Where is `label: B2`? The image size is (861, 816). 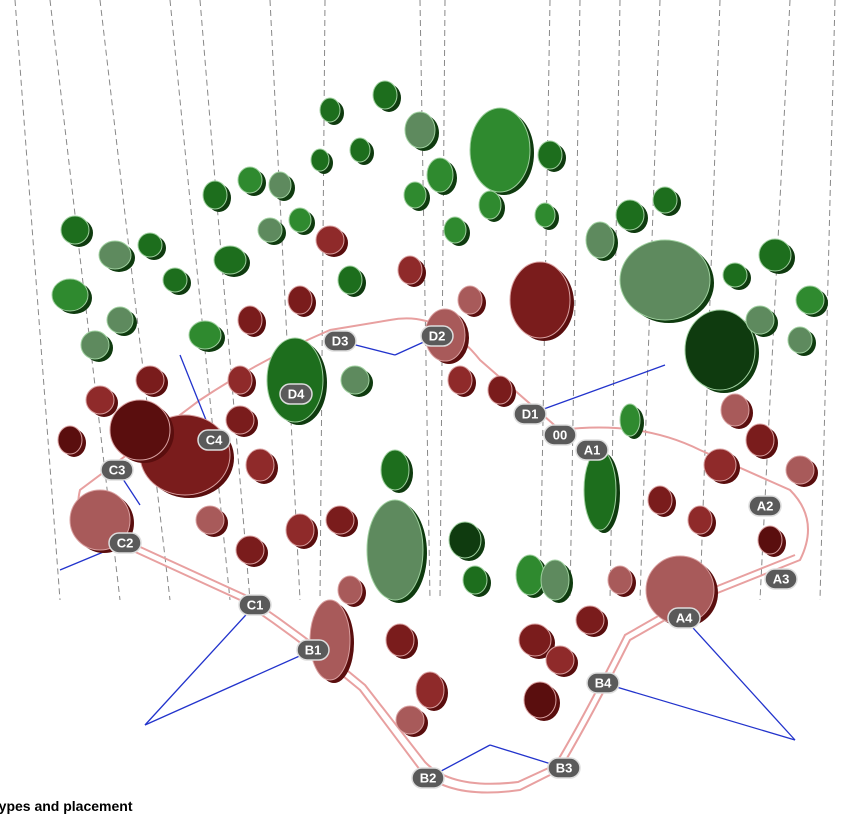 label: B2 is located at coordinates (428, 778).